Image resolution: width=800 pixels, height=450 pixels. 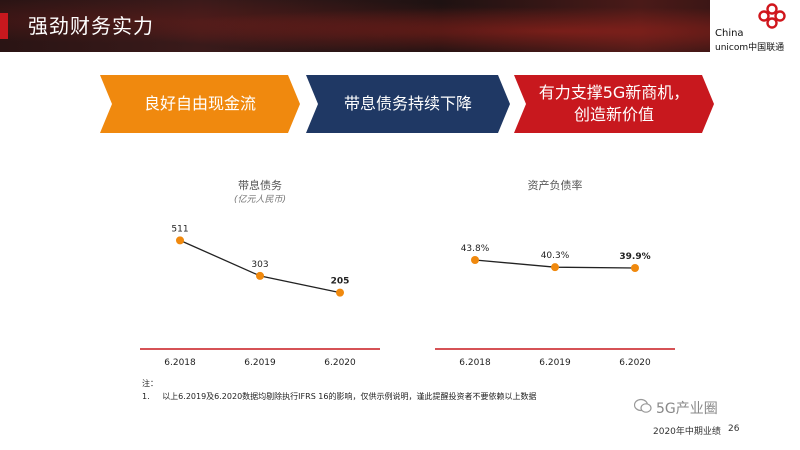 What do you see at coordinates (340, 363) in the screenshot?
I see `chart-1-tick-label-3: 6.2020` at bounding box center [340, 363].